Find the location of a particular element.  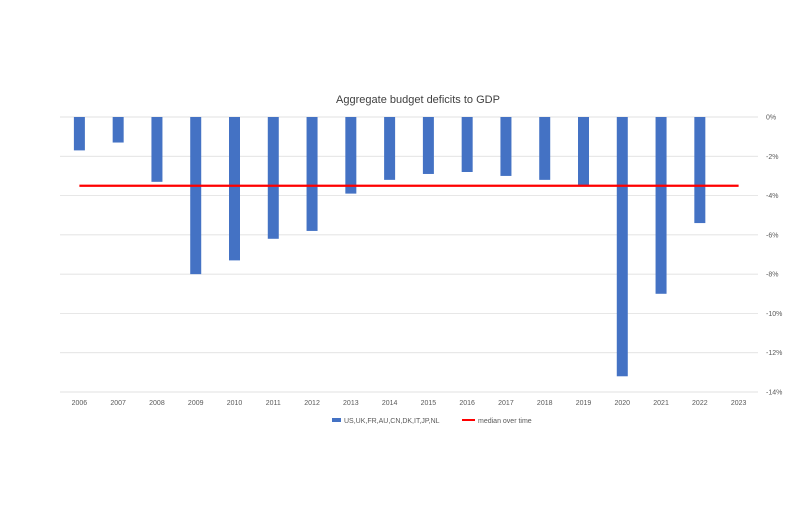

x-tick-label: 2022 is located at coordinates (700, 403).